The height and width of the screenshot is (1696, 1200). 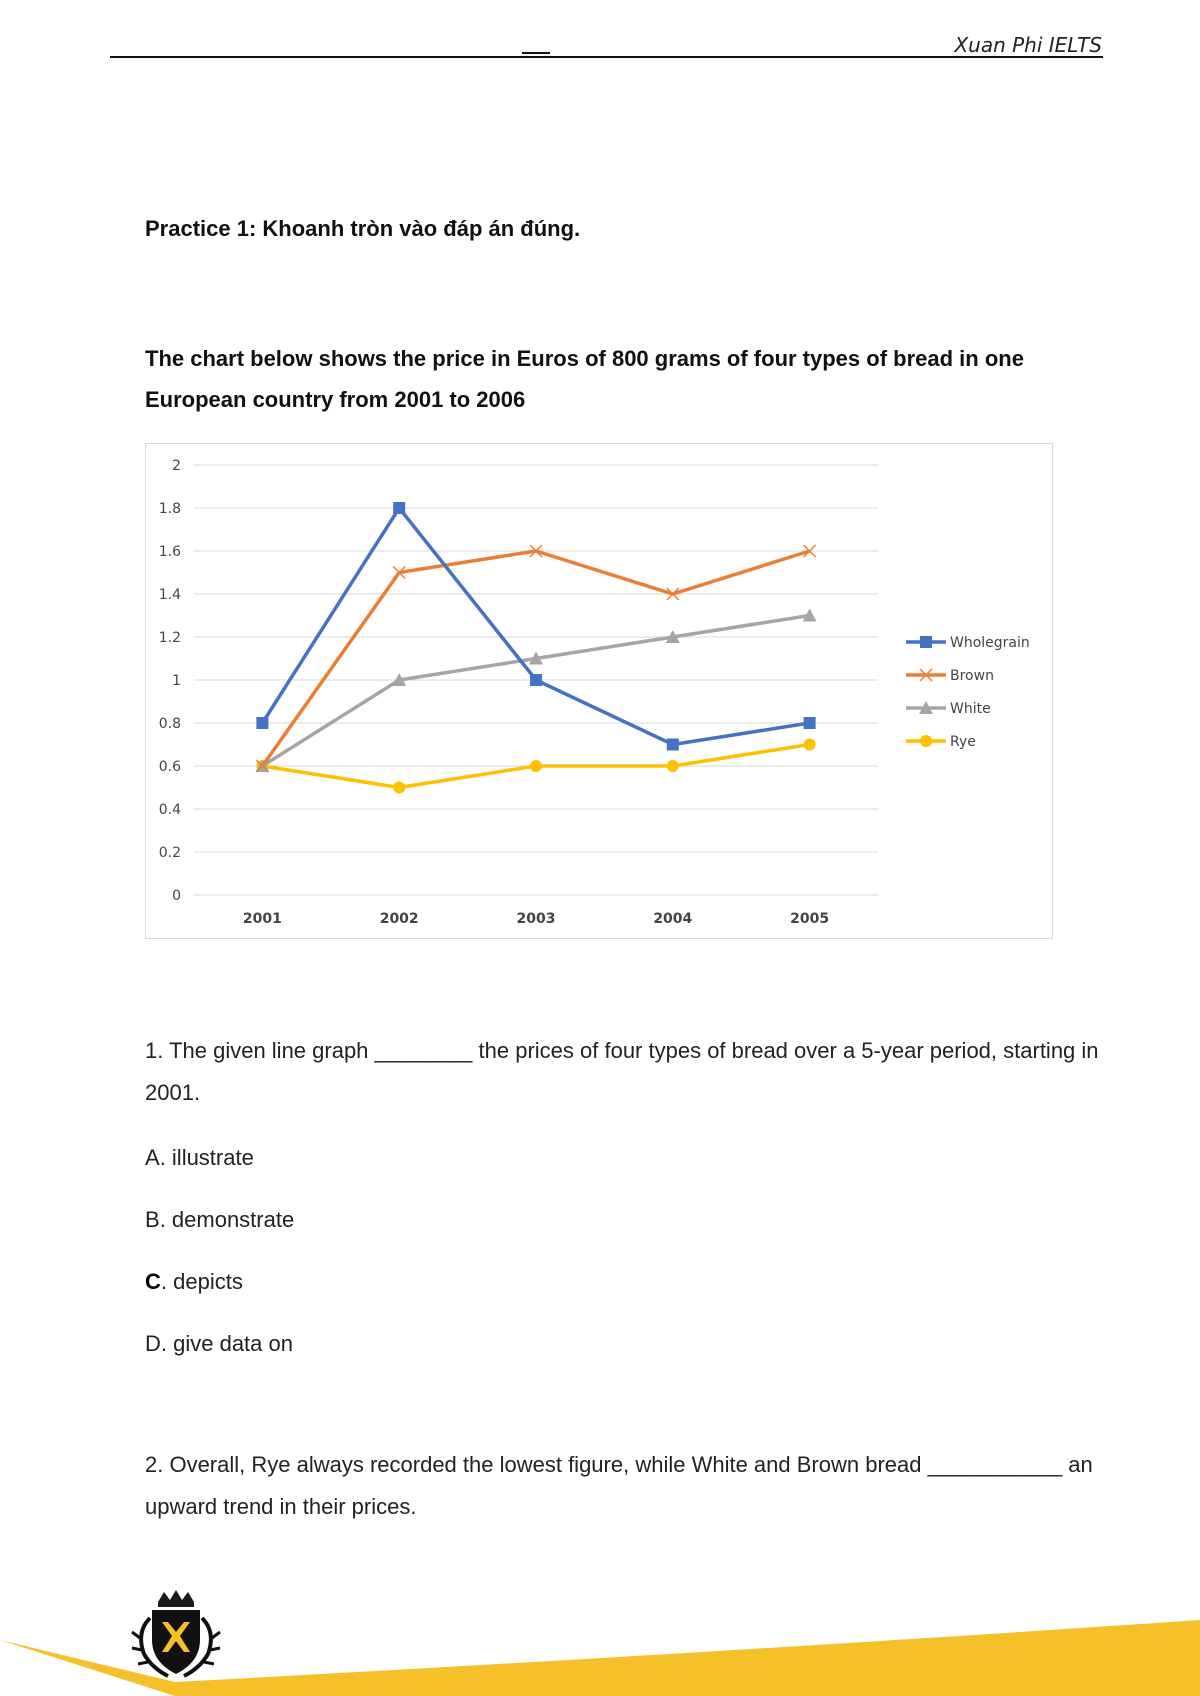 I want to click on option-c: C. depicts, so click(x=194, y=1282).